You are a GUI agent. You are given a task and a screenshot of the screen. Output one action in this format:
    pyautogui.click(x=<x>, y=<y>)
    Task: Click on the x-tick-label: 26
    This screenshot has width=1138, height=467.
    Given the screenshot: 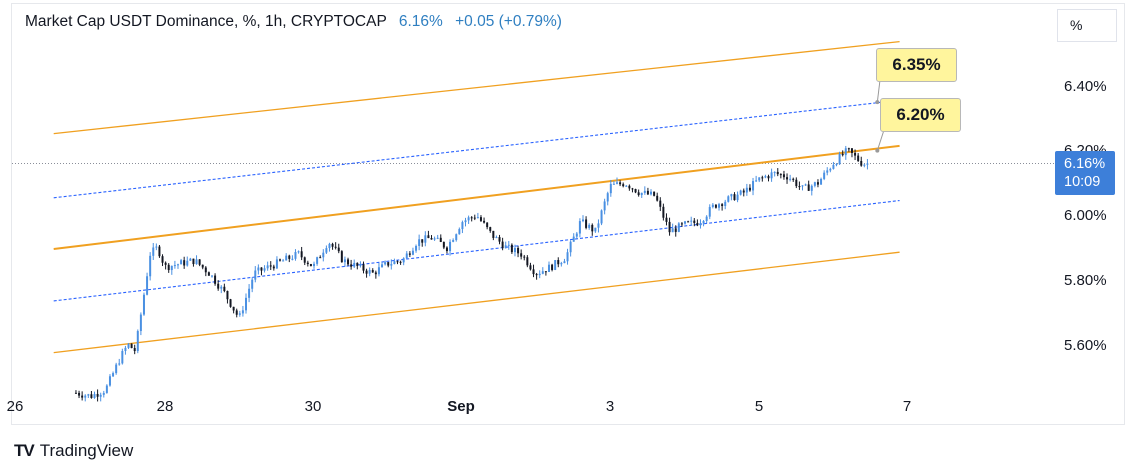 What is the action you would take?
    pyautogui.click(x=15, y=406)
    